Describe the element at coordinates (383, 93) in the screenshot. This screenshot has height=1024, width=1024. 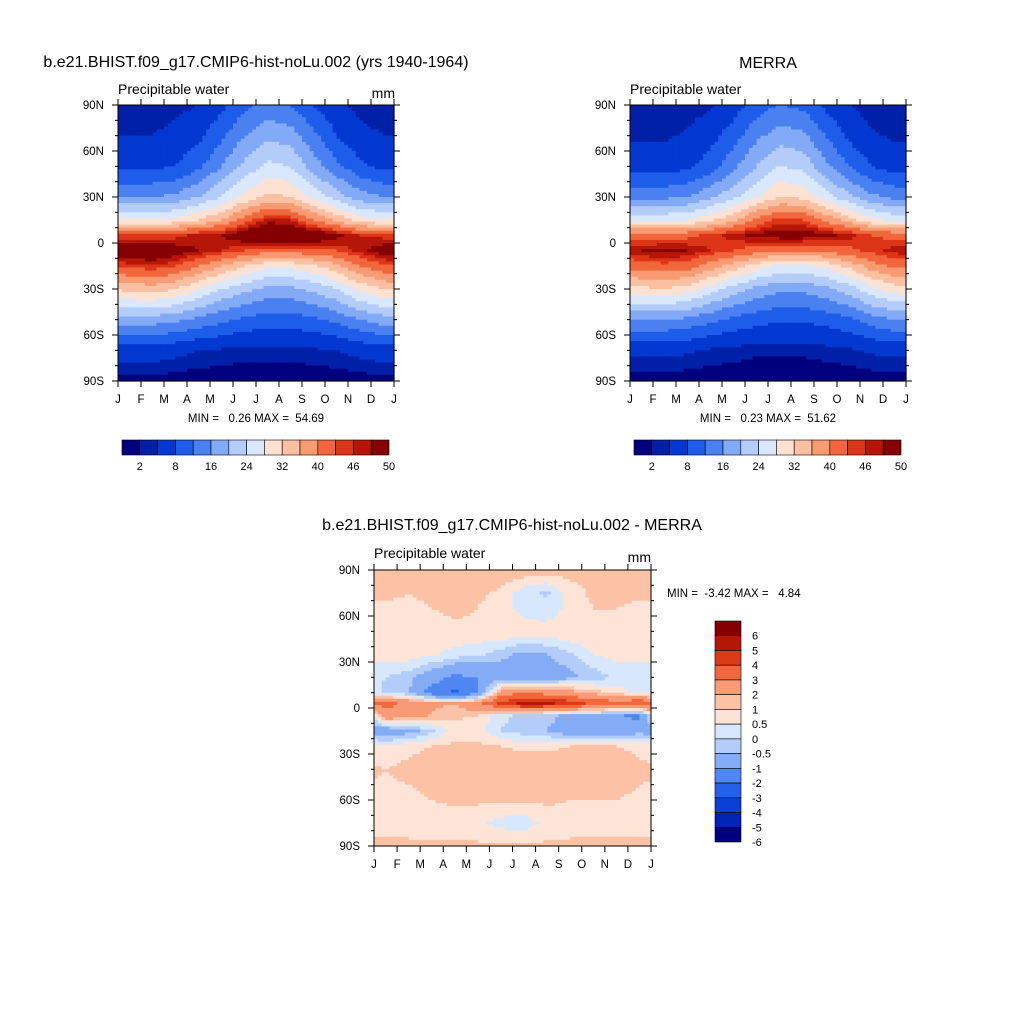
I see `panel-model-unit-label: mm` at that location.